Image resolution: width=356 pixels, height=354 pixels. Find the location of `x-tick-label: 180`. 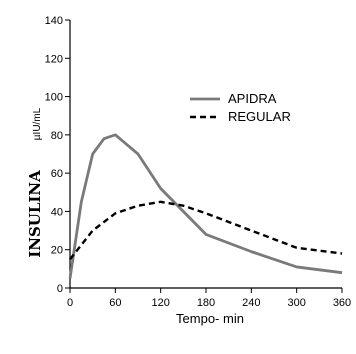

x-tick-label: 180 is located at coordinates (206, 303).